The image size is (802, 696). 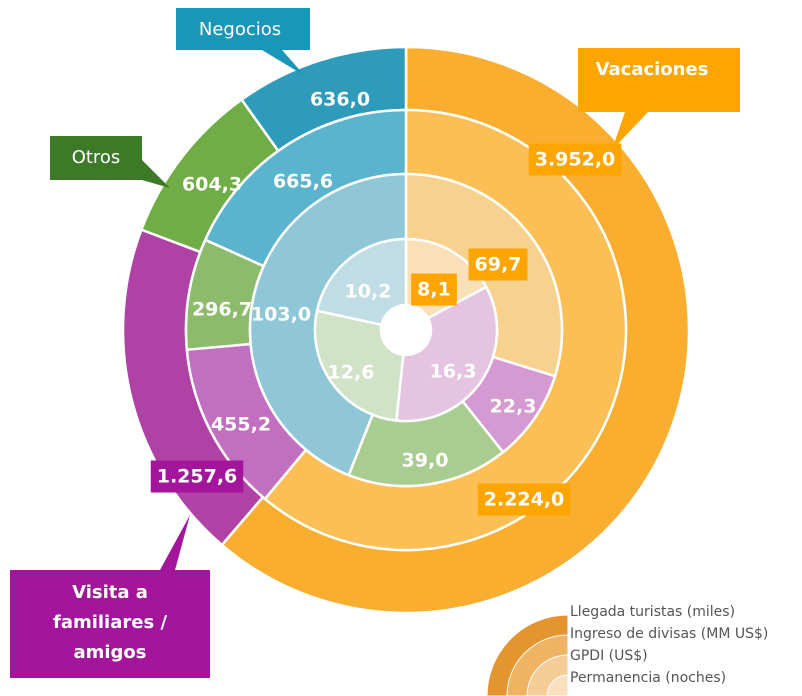 What do you see at coordinates (303, 182) in the screenshot?
I see `data-label: 665,6` at bounding box center [303, 182].